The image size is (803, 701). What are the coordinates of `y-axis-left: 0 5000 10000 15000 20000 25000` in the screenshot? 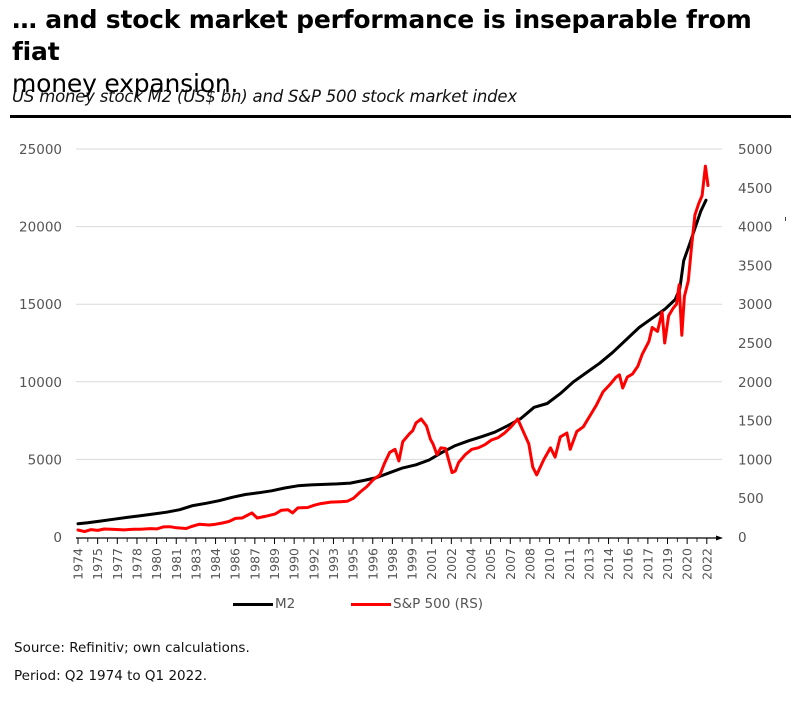 It's located at (40, 344).